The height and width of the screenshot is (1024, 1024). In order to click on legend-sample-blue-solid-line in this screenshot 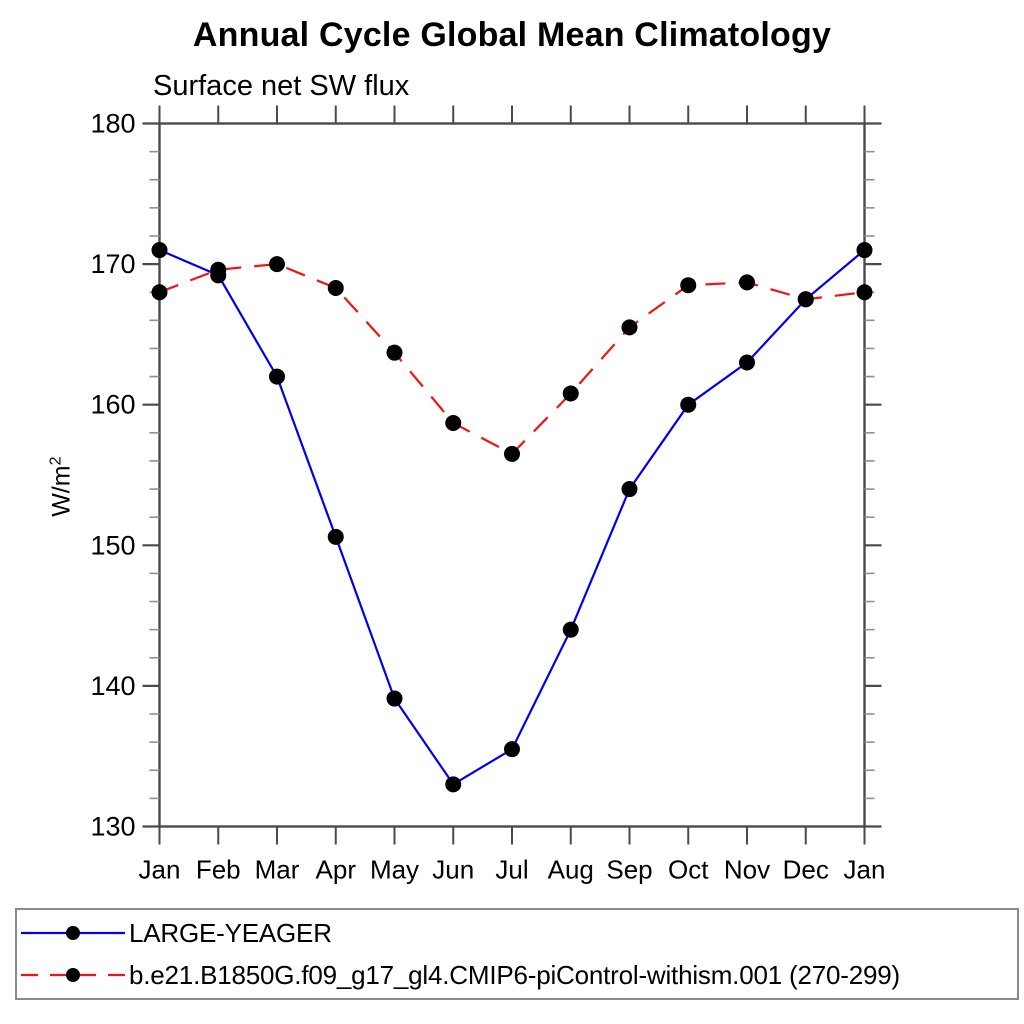, I will do `click(73, 933)`.